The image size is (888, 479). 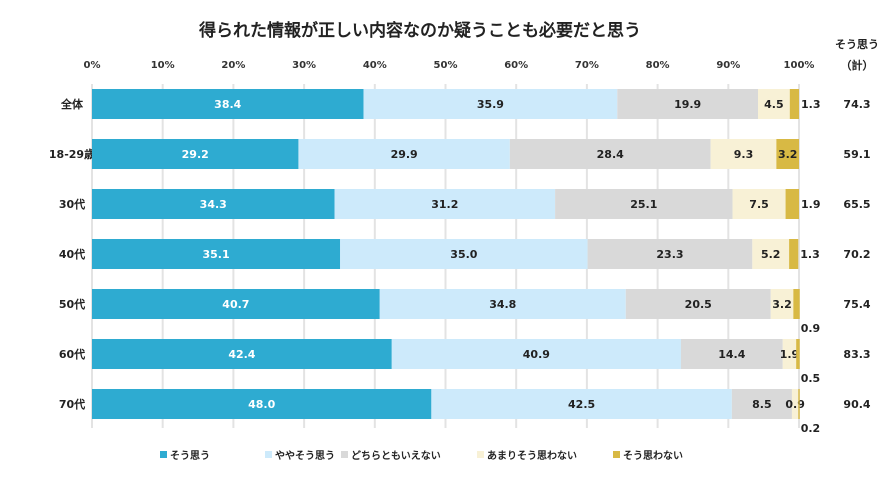 I want to click on category-label: 全体, so click(x=72, y=104).